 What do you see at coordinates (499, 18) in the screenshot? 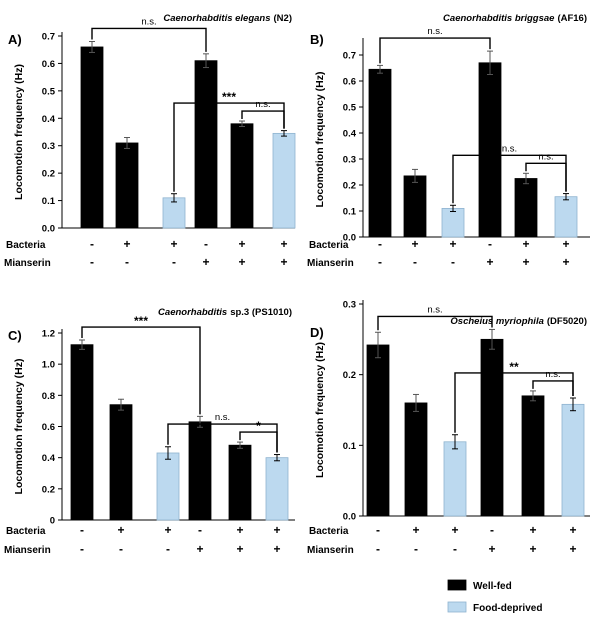
I see `panel-title-species: Caenorhabditis briggsae` at bounding box center [499, 18].